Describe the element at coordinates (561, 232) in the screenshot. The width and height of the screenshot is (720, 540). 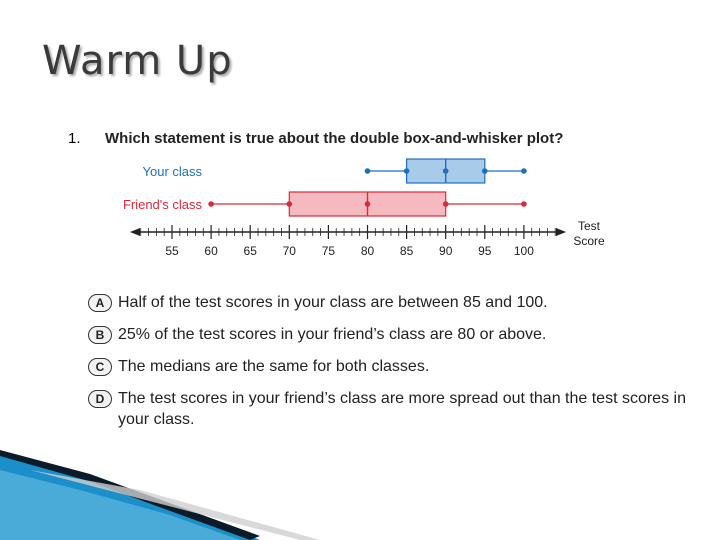
I see `axis-right-arrow` at that location.